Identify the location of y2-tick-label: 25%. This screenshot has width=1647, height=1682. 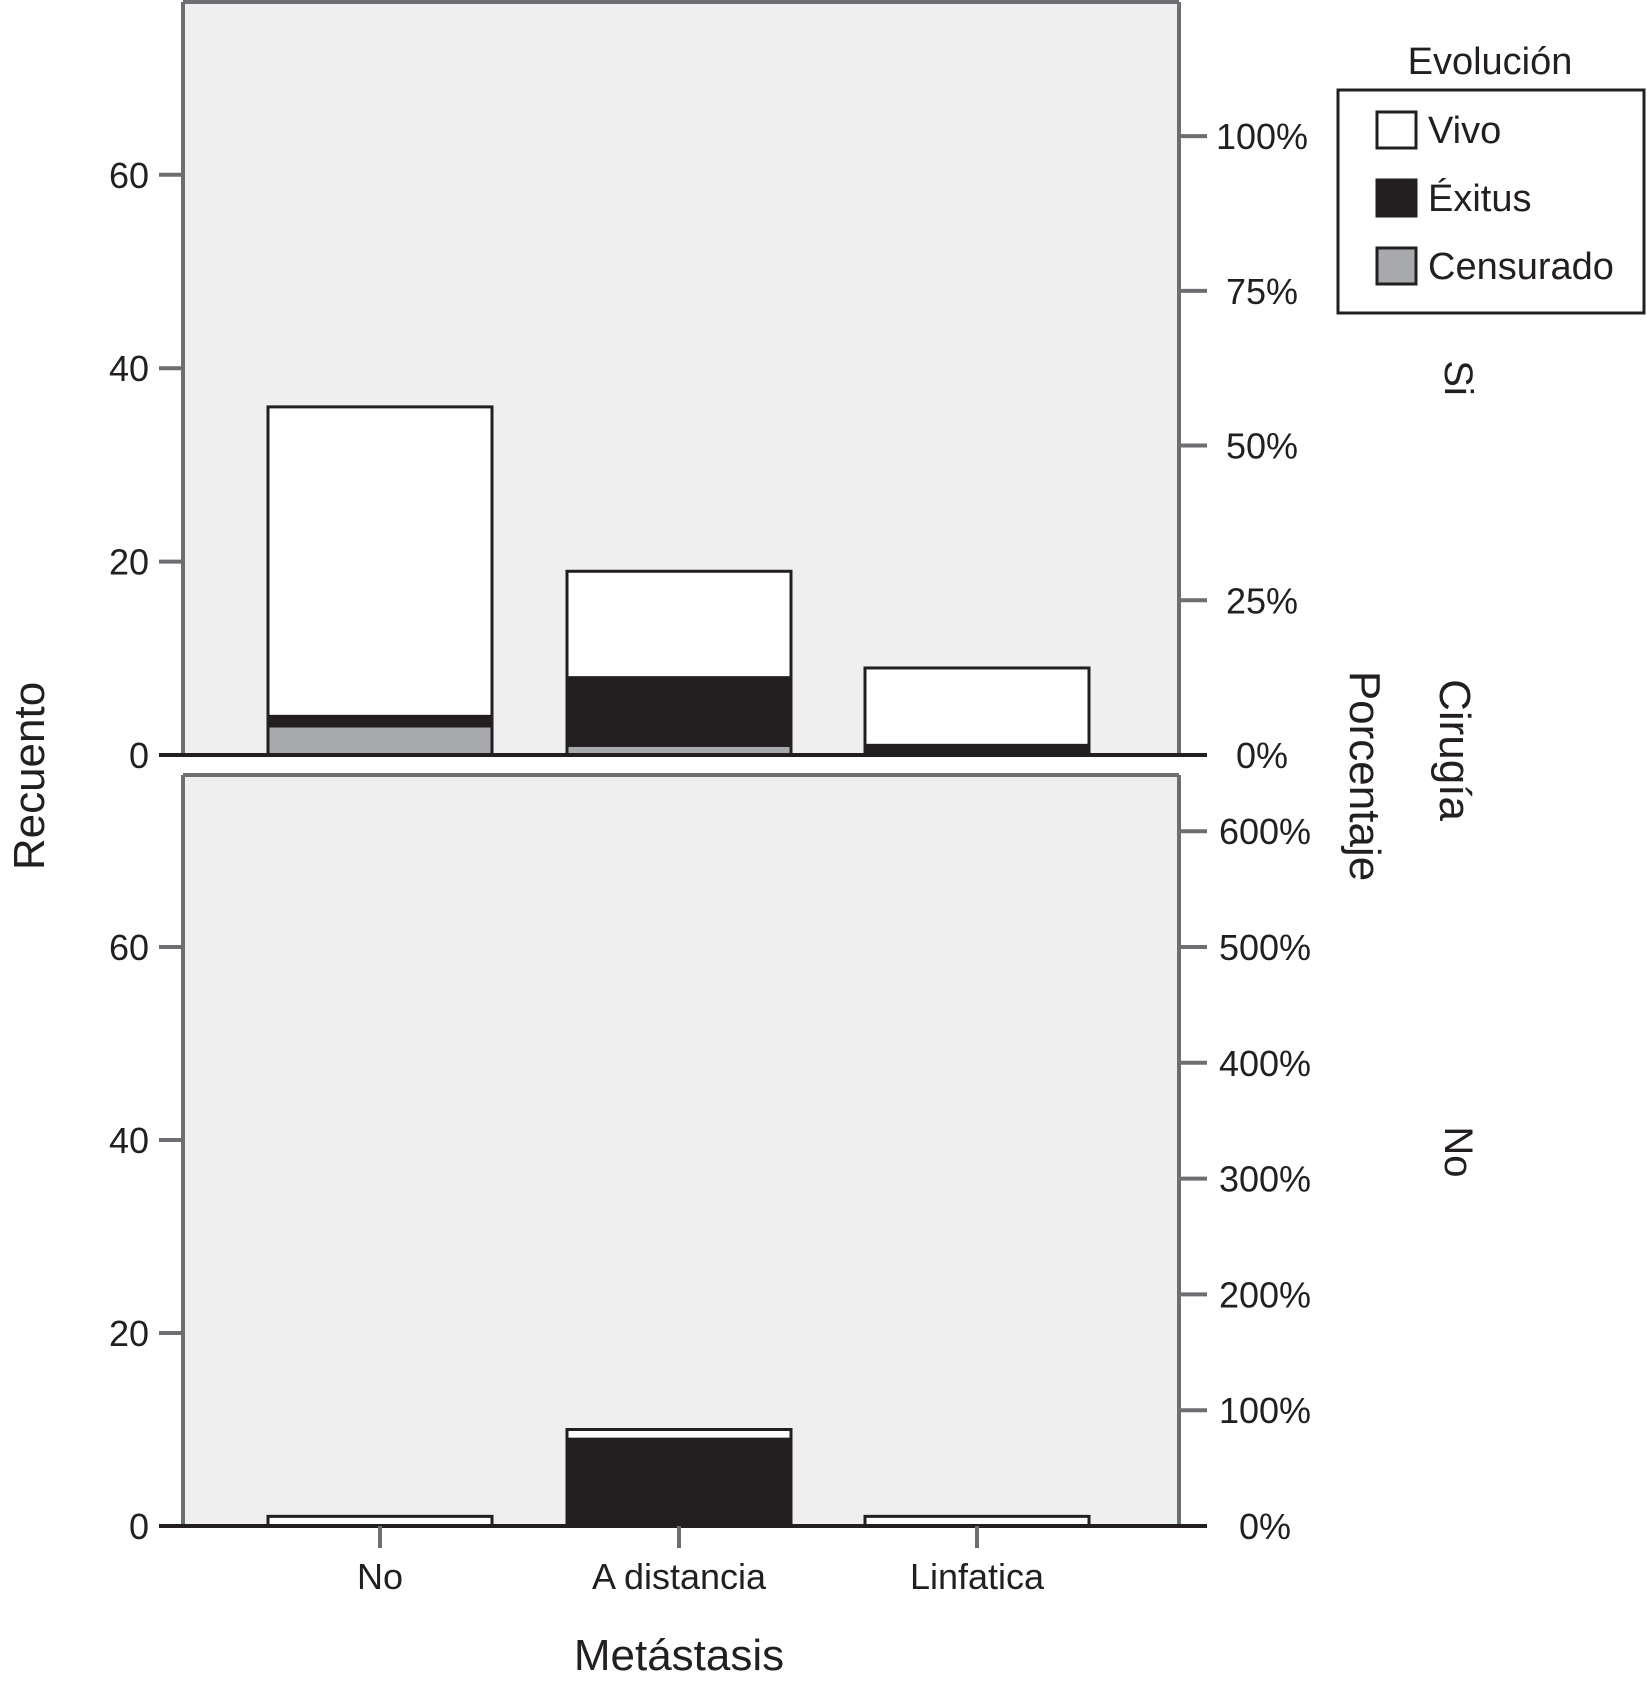
(1262, 600).